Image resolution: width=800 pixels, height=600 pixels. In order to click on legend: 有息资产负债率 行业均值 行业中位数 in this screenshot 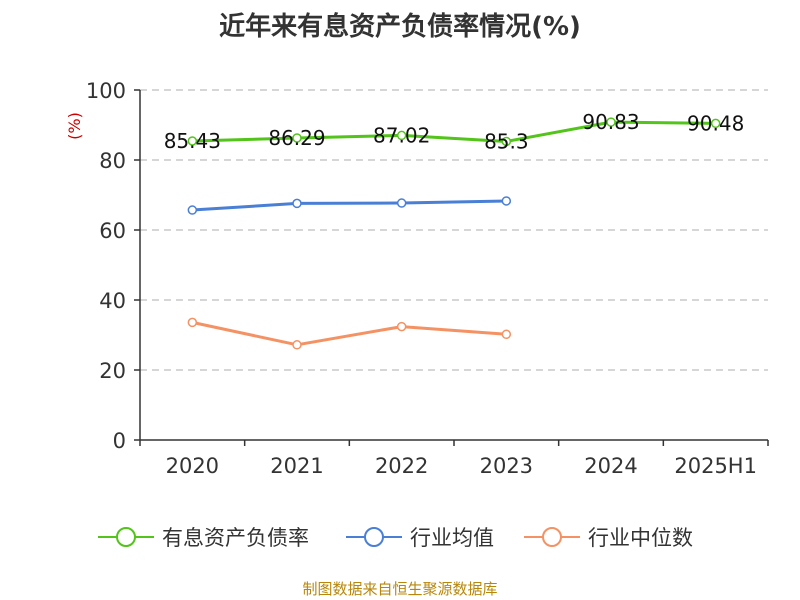, I will do `click(395, 538)`.